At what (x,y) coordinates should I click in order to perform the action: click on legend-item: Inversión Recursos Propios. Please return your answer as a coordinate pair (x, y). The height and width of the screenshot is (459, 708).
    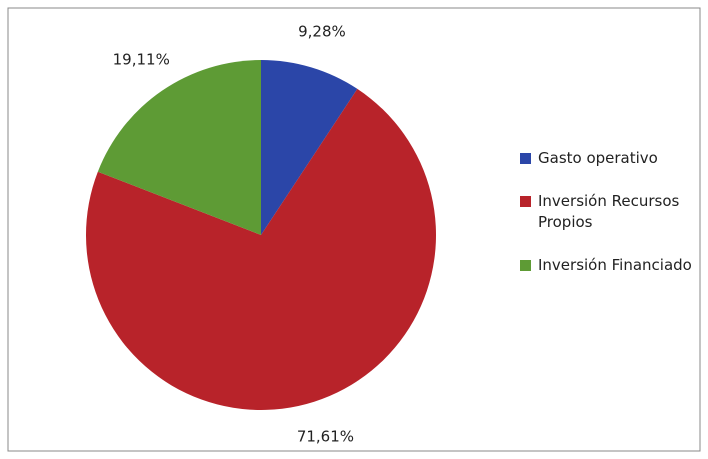
    Looking at the image, I should click on (610, 212).